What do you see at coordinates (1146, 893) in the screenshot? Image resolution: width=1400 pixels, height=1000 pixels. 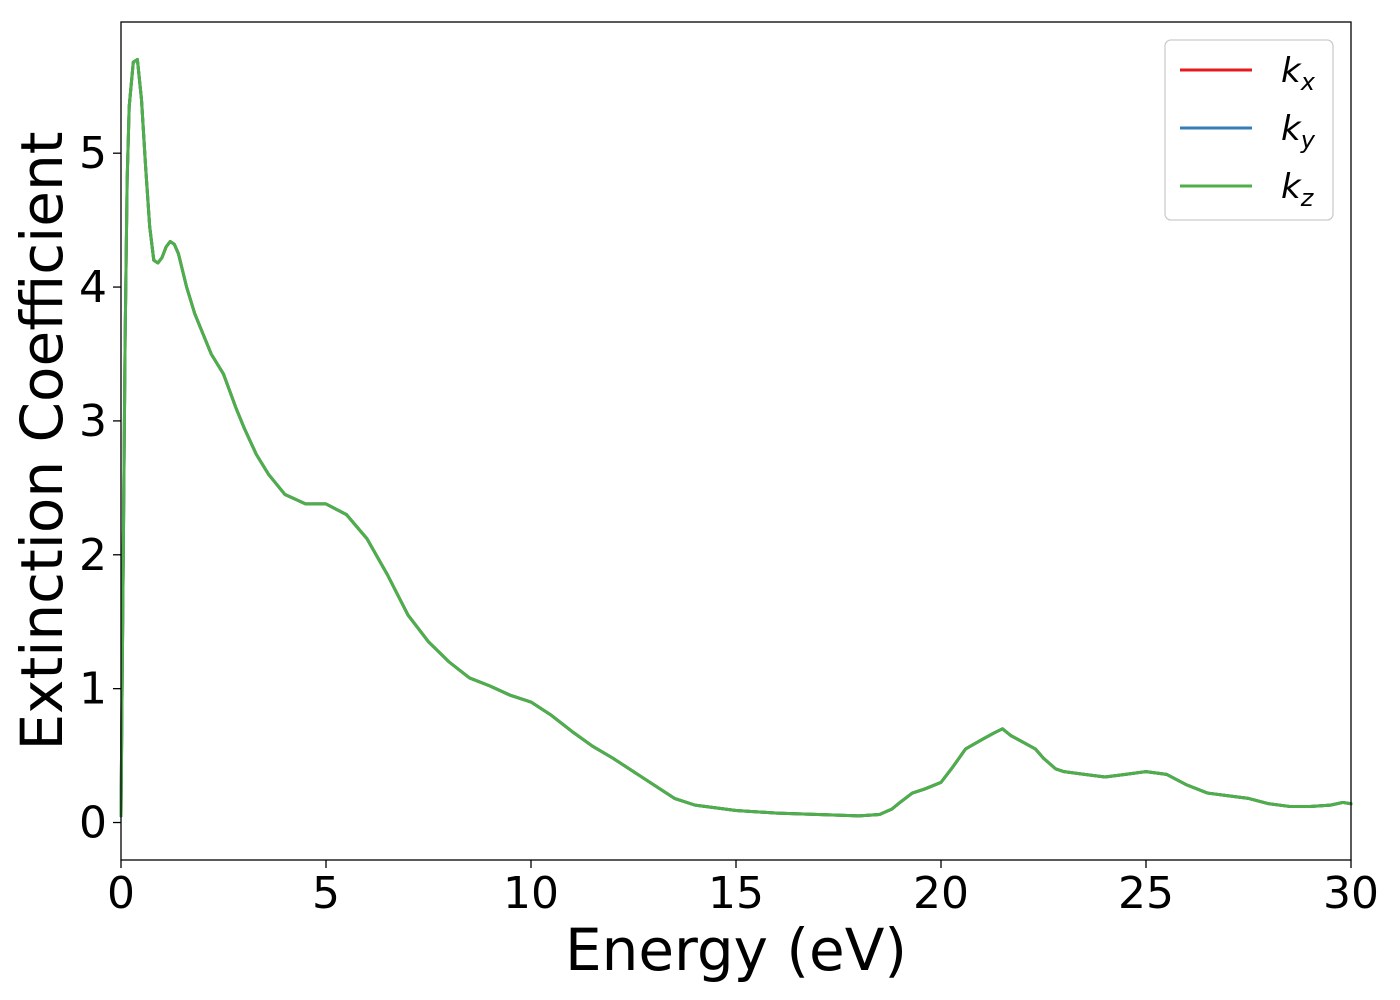 I see `x-tick-label: 25` at bounding box center [1146, 893].